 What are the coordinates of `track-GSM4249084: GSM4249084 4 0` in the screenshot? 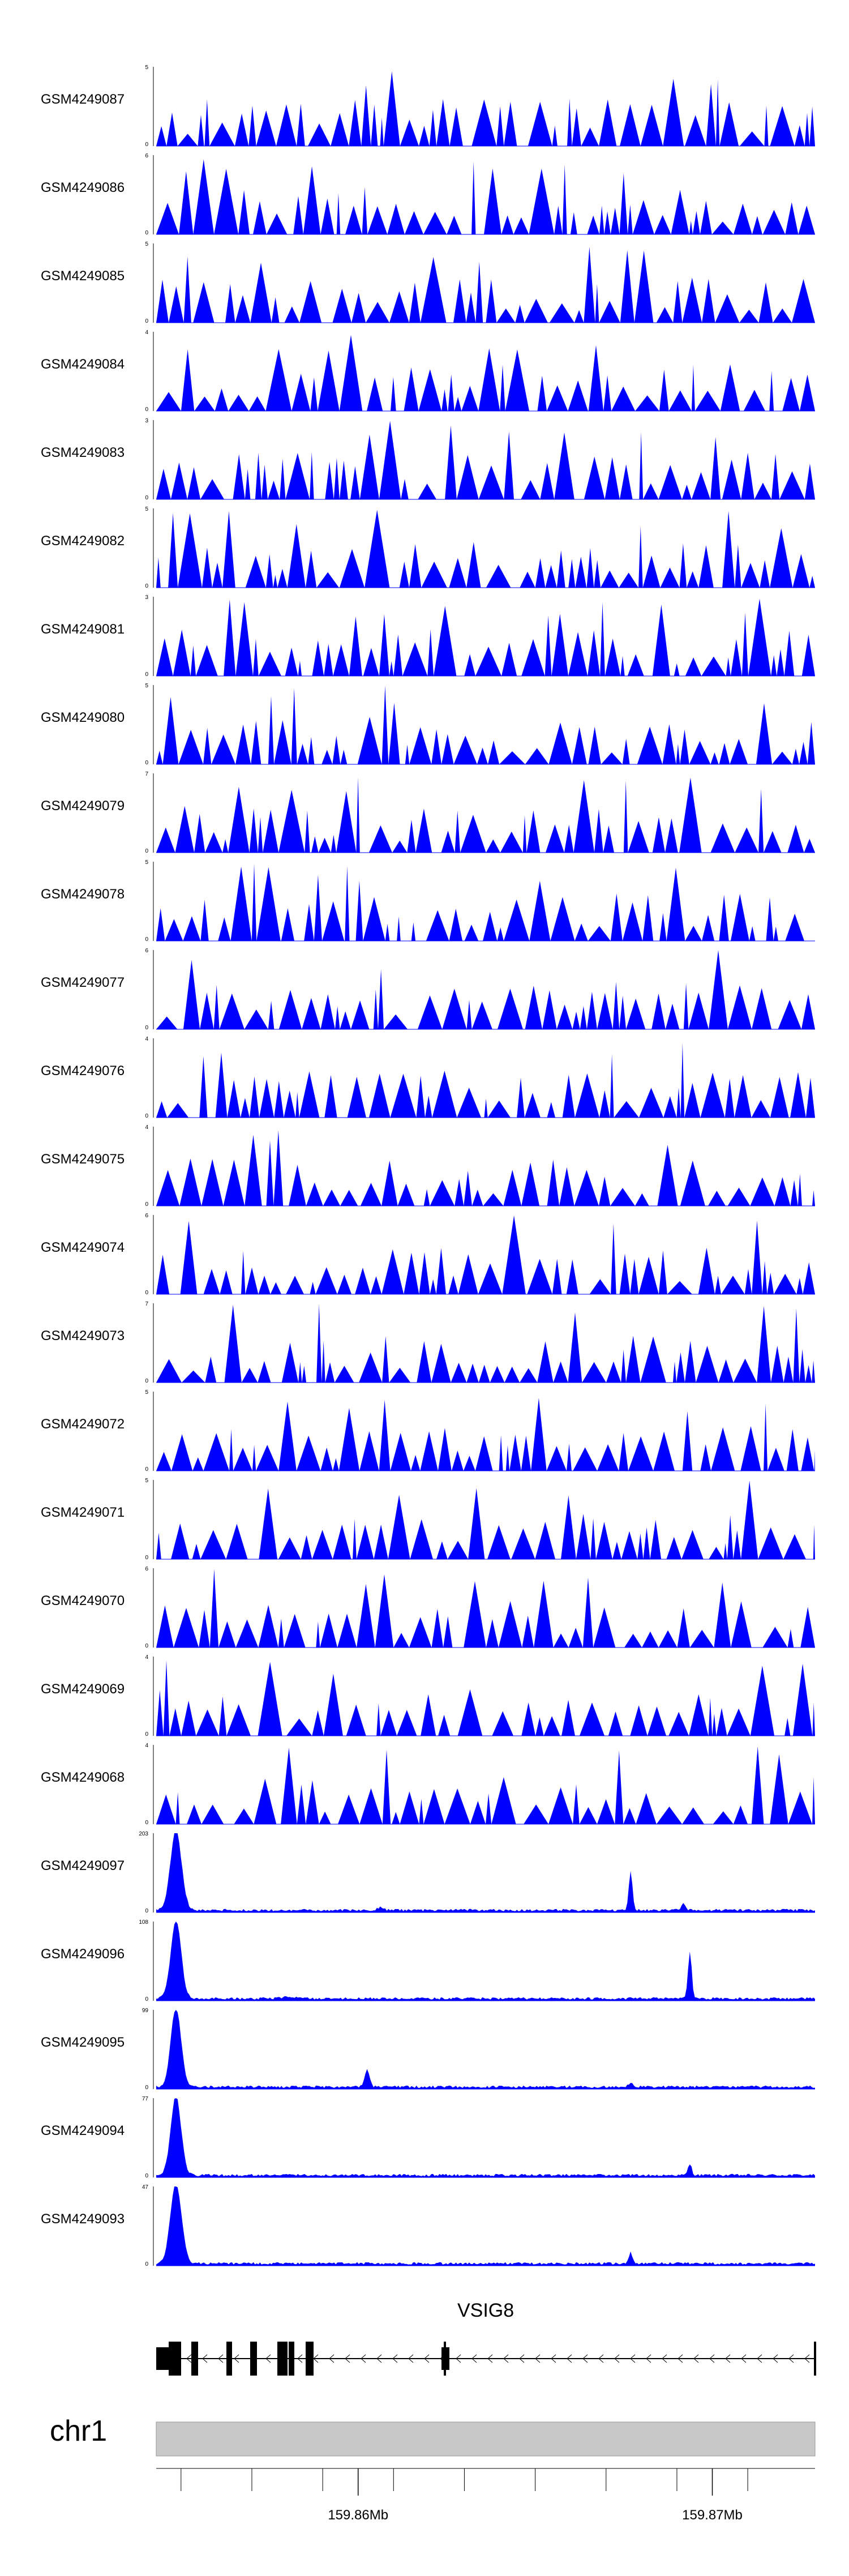 It's located at (424, 372).